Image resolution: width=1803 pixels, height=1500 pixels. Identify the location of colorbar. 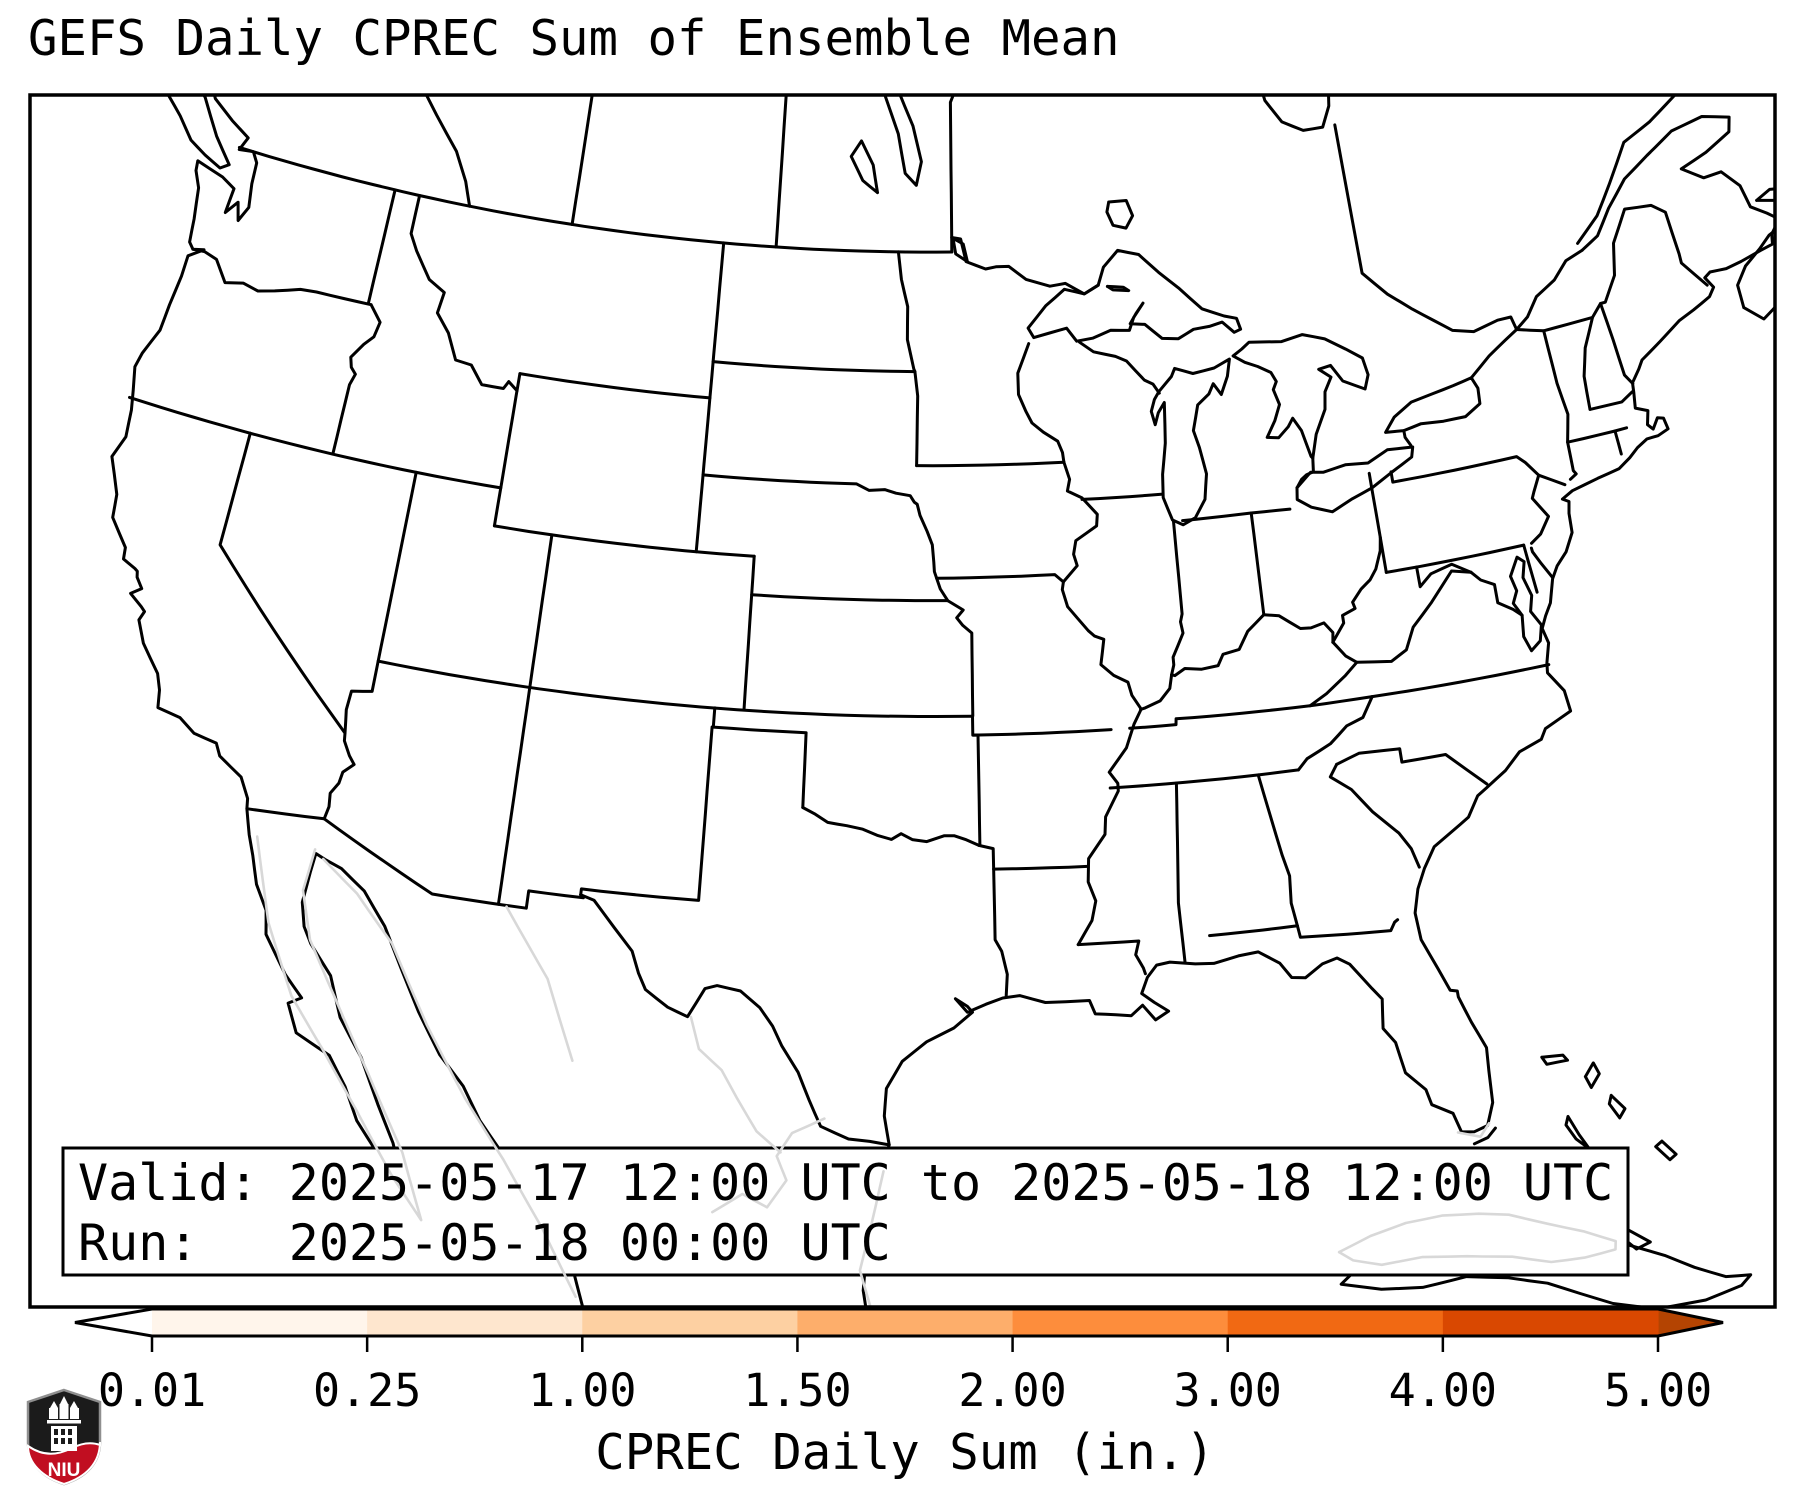
(899, 1329).